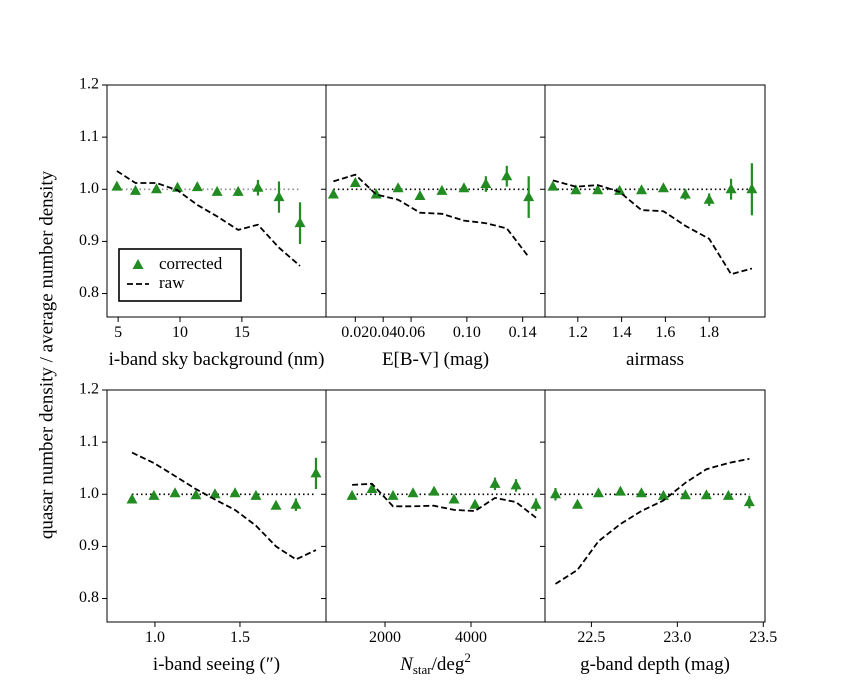  Describe the element at coordinates (191, 263) in the screenshot. I see `legend-label: corrected` at that location.